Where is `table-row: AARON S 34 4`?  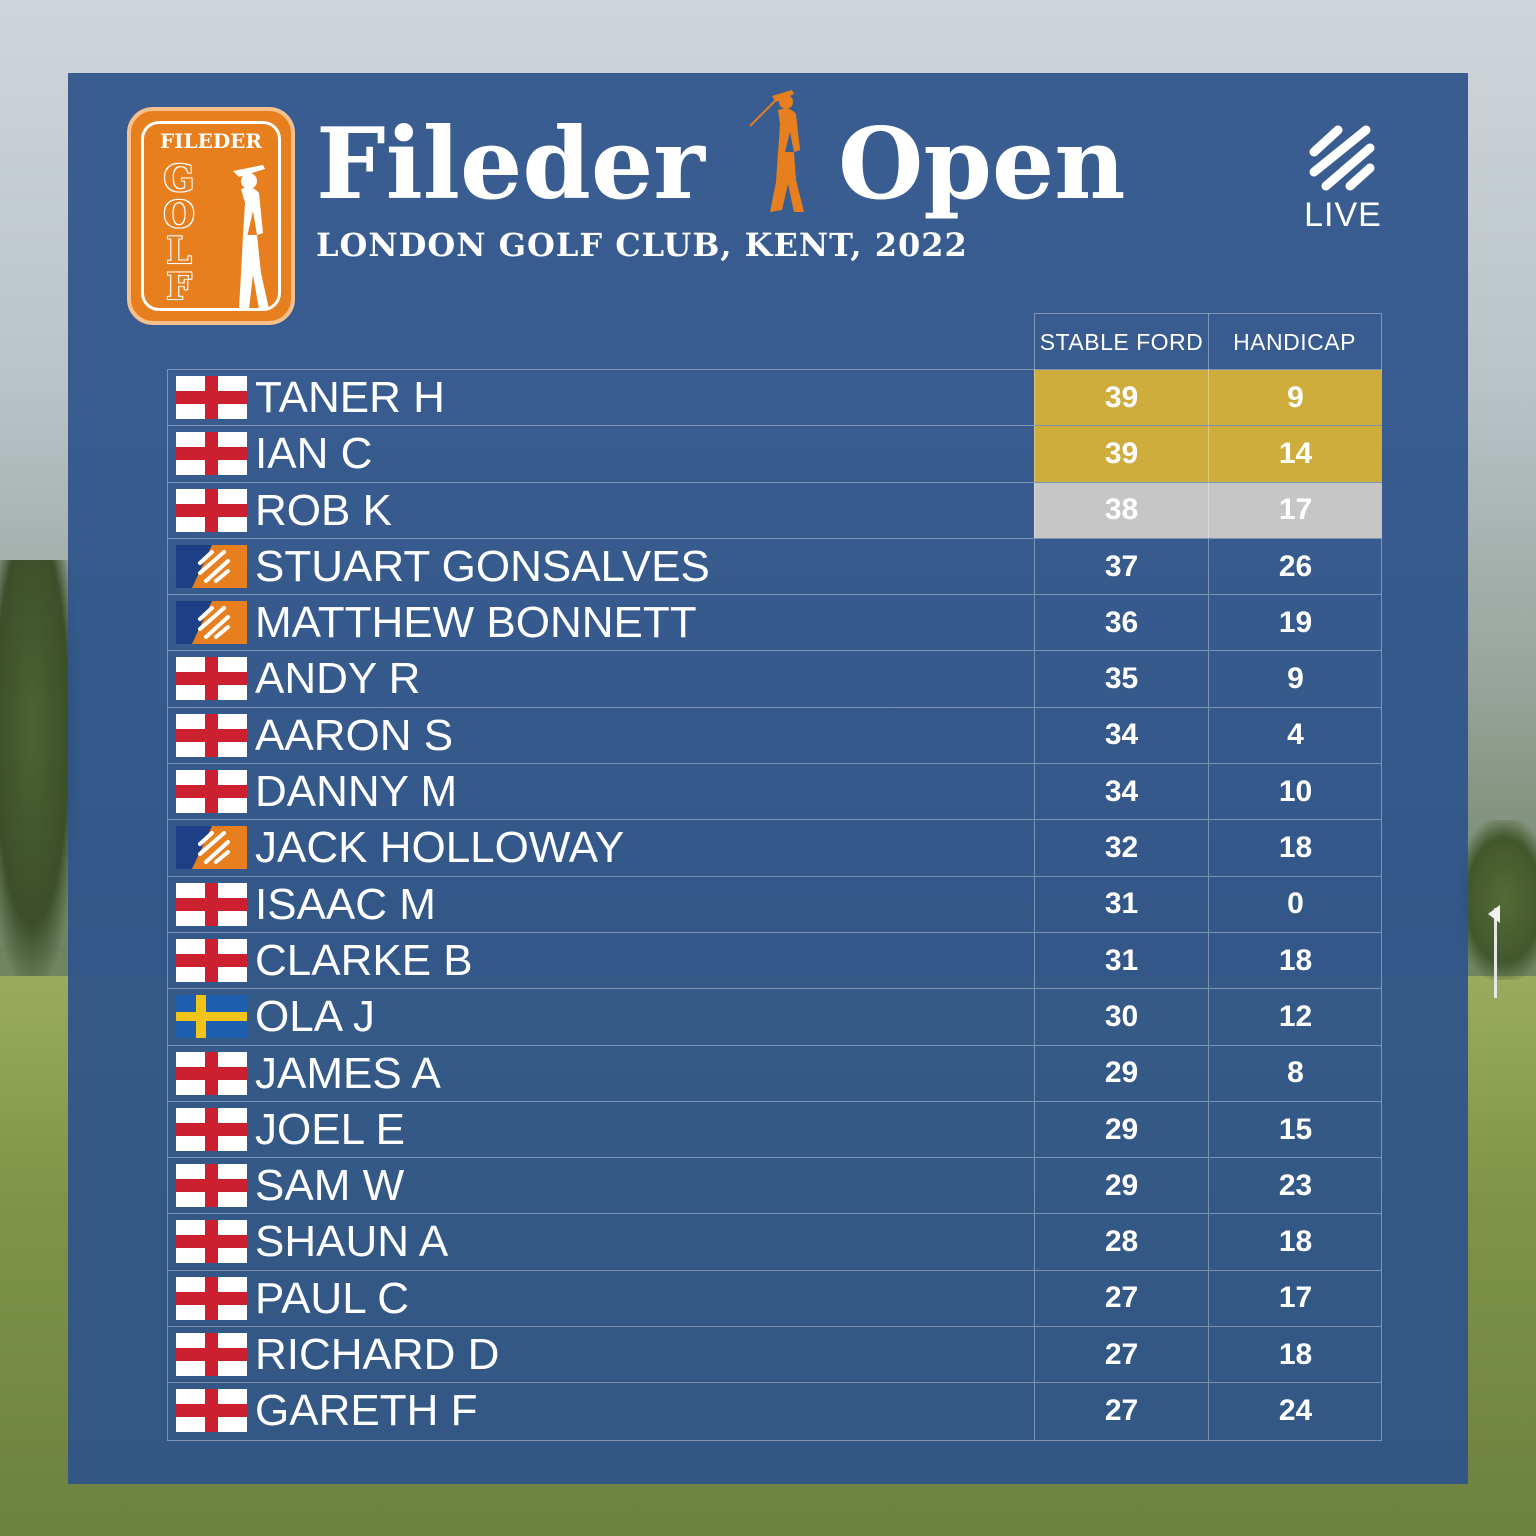
table-row: AARON S 34 4 is located at coordinates (775, 736).